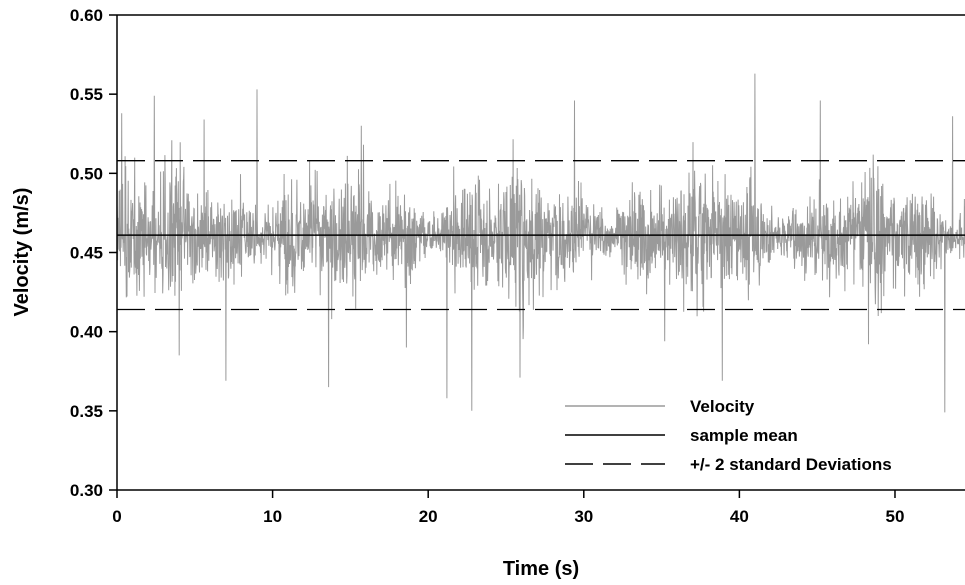 Image resolution: width=965 pixels, height=585 pixels. What do you see at coordinates (722, 406) in the screenshot?
I see `legend-label-velocity: Velocity` at bounding box center [722, 406].